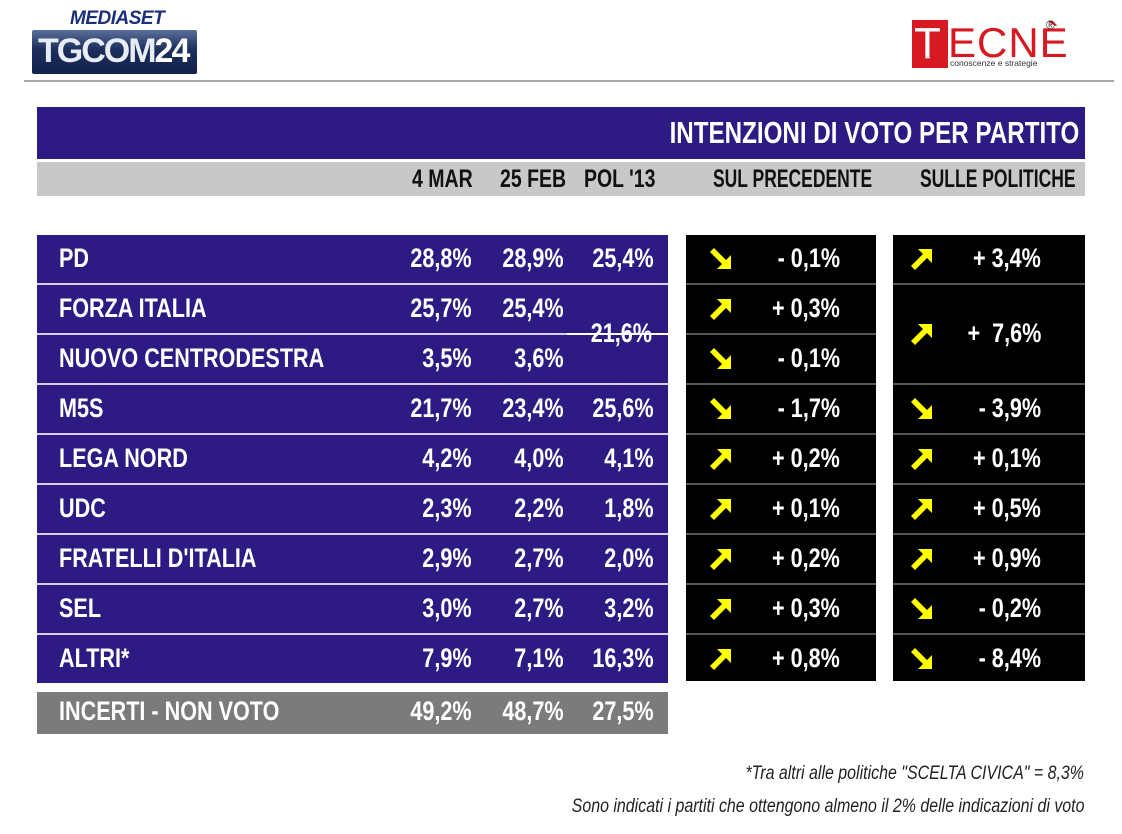 The image size is (1122, 834). What do you see at coordinates (447, 458) in the screenshot?
I see `value-4mar: 4,2%` at bounding box center [447, 458].